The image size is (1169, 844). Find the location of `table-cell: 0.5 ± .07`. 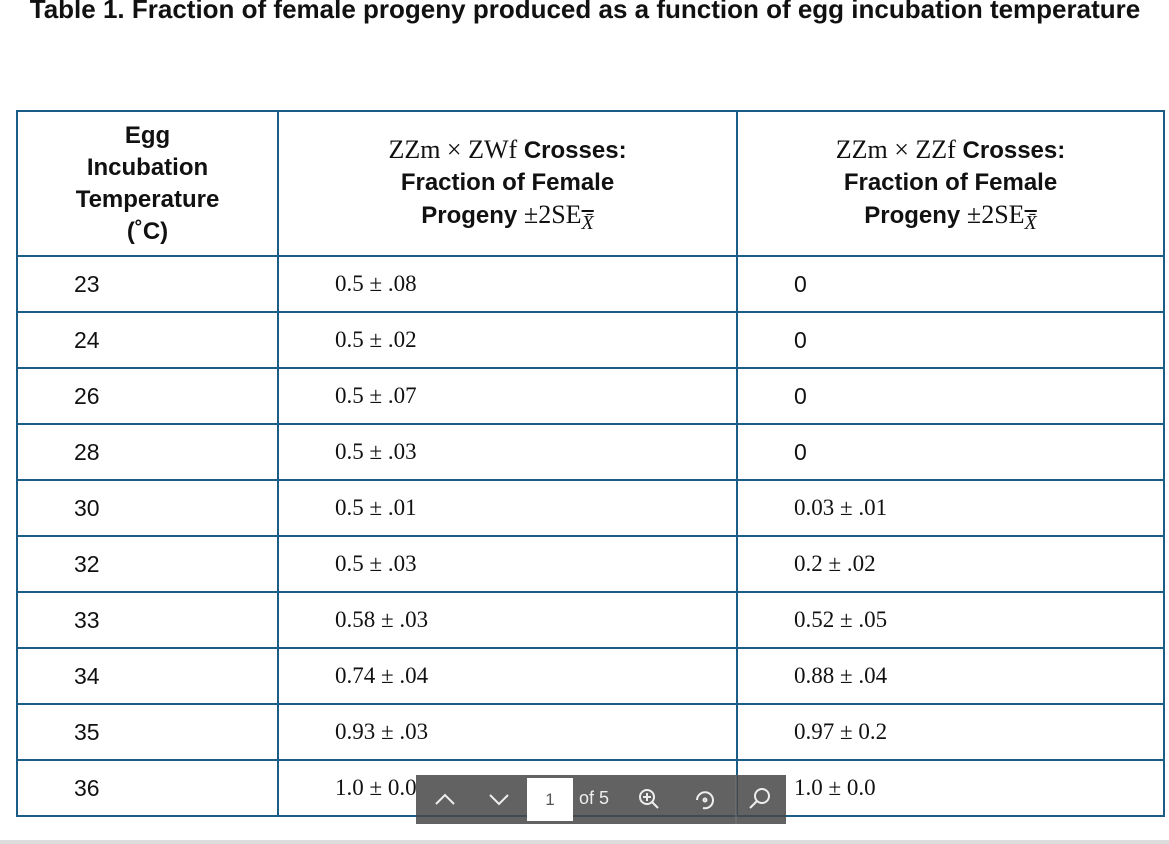

table-cell: 0.5 ± .07 is located at coordinates (507, 396).